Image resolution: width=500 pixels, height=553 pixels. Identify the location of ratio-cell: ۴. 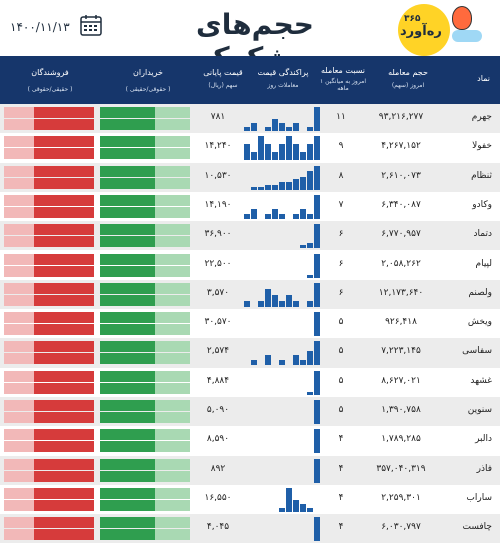
(341, 527).